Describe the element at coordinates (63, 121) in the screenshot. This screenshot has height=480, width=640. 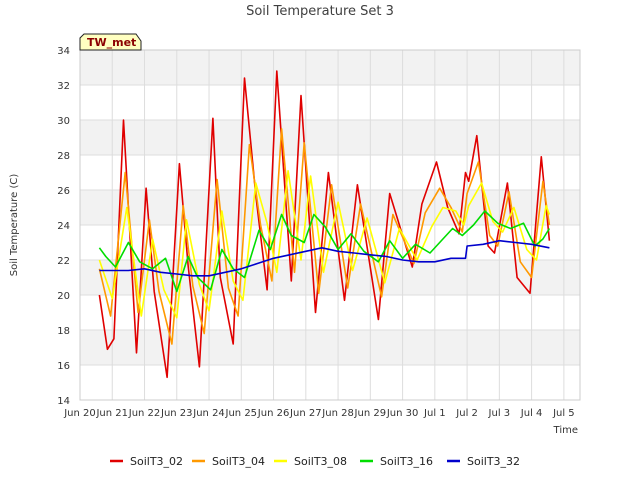
I see `y-tick-label: 30` at that location.